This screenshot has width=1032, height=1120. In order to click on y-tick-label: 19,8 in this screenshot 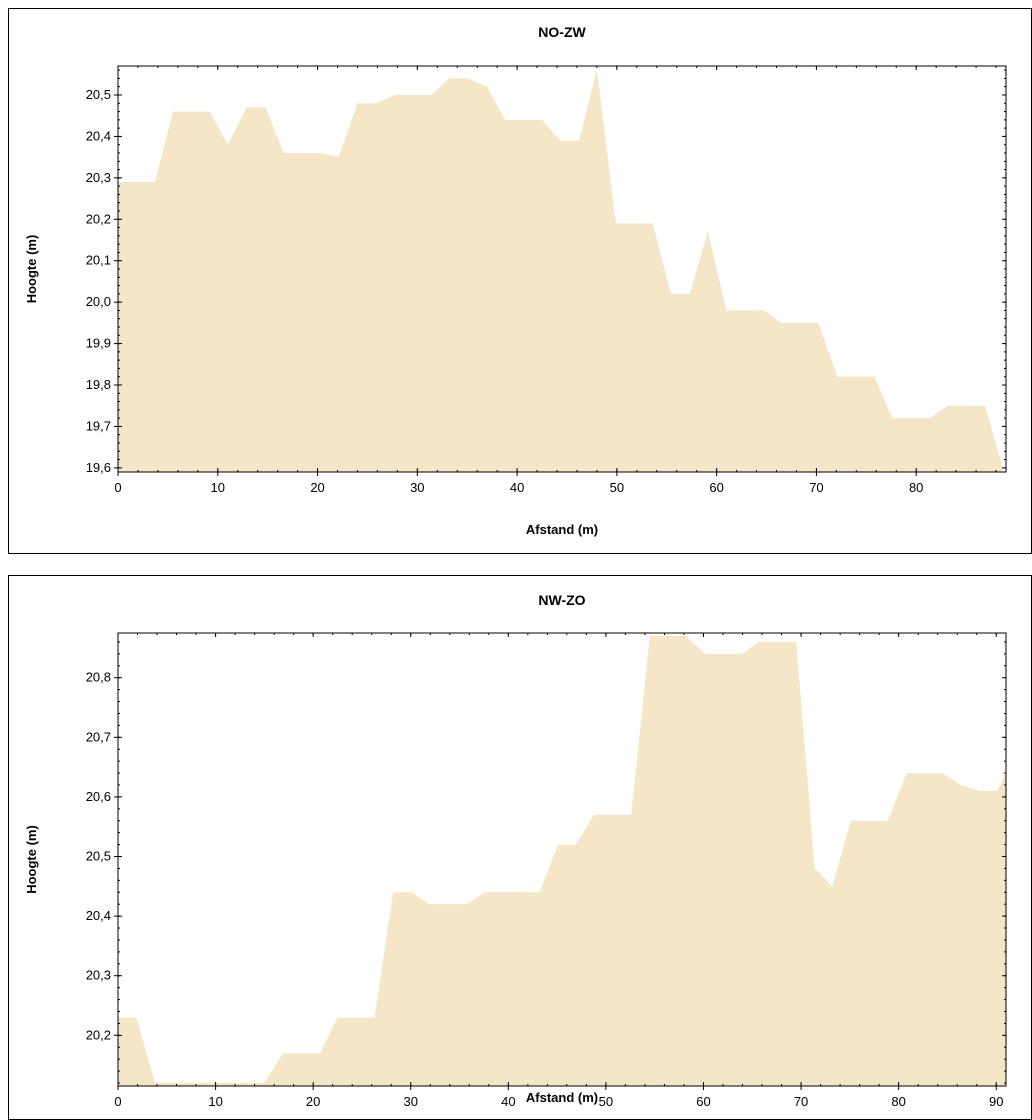, I will do `click(98, 384)`.